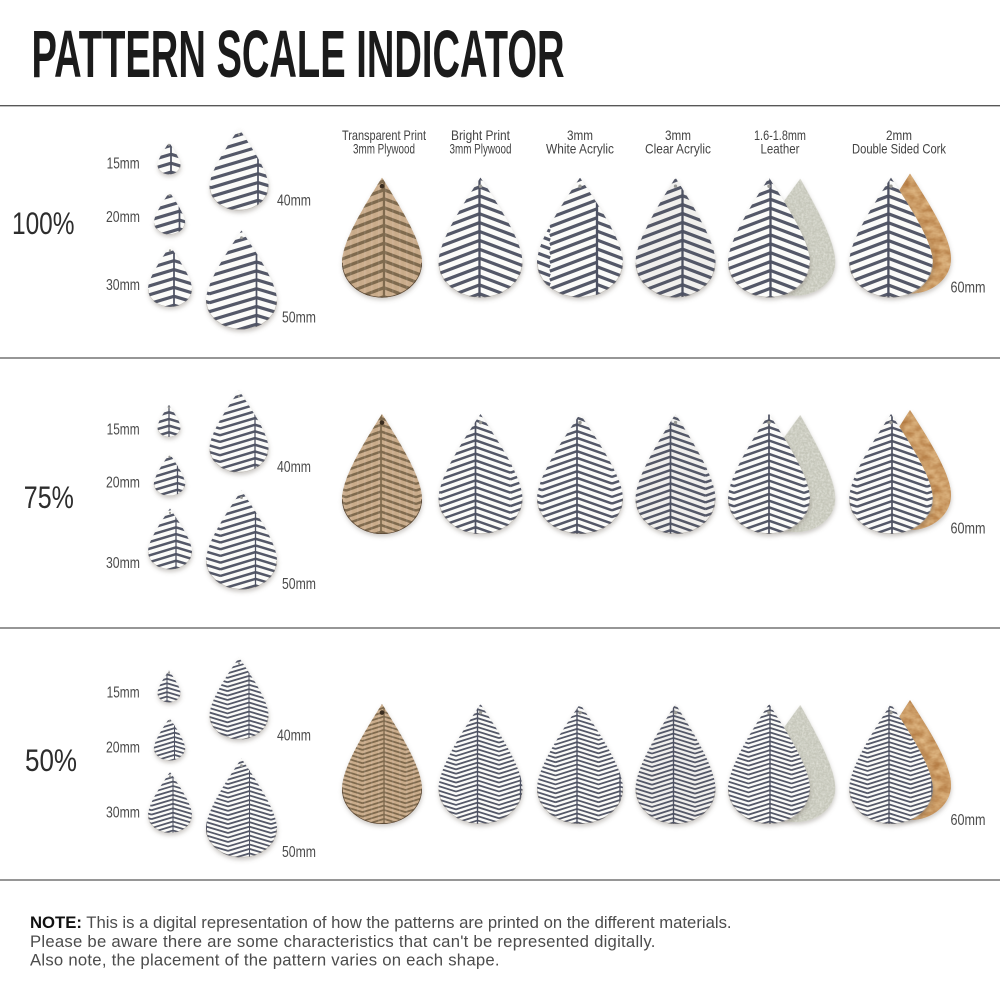  Describe the element at coordinates (480, 135) in the screenshot. I see `svg-text: Bright Print` at that location.